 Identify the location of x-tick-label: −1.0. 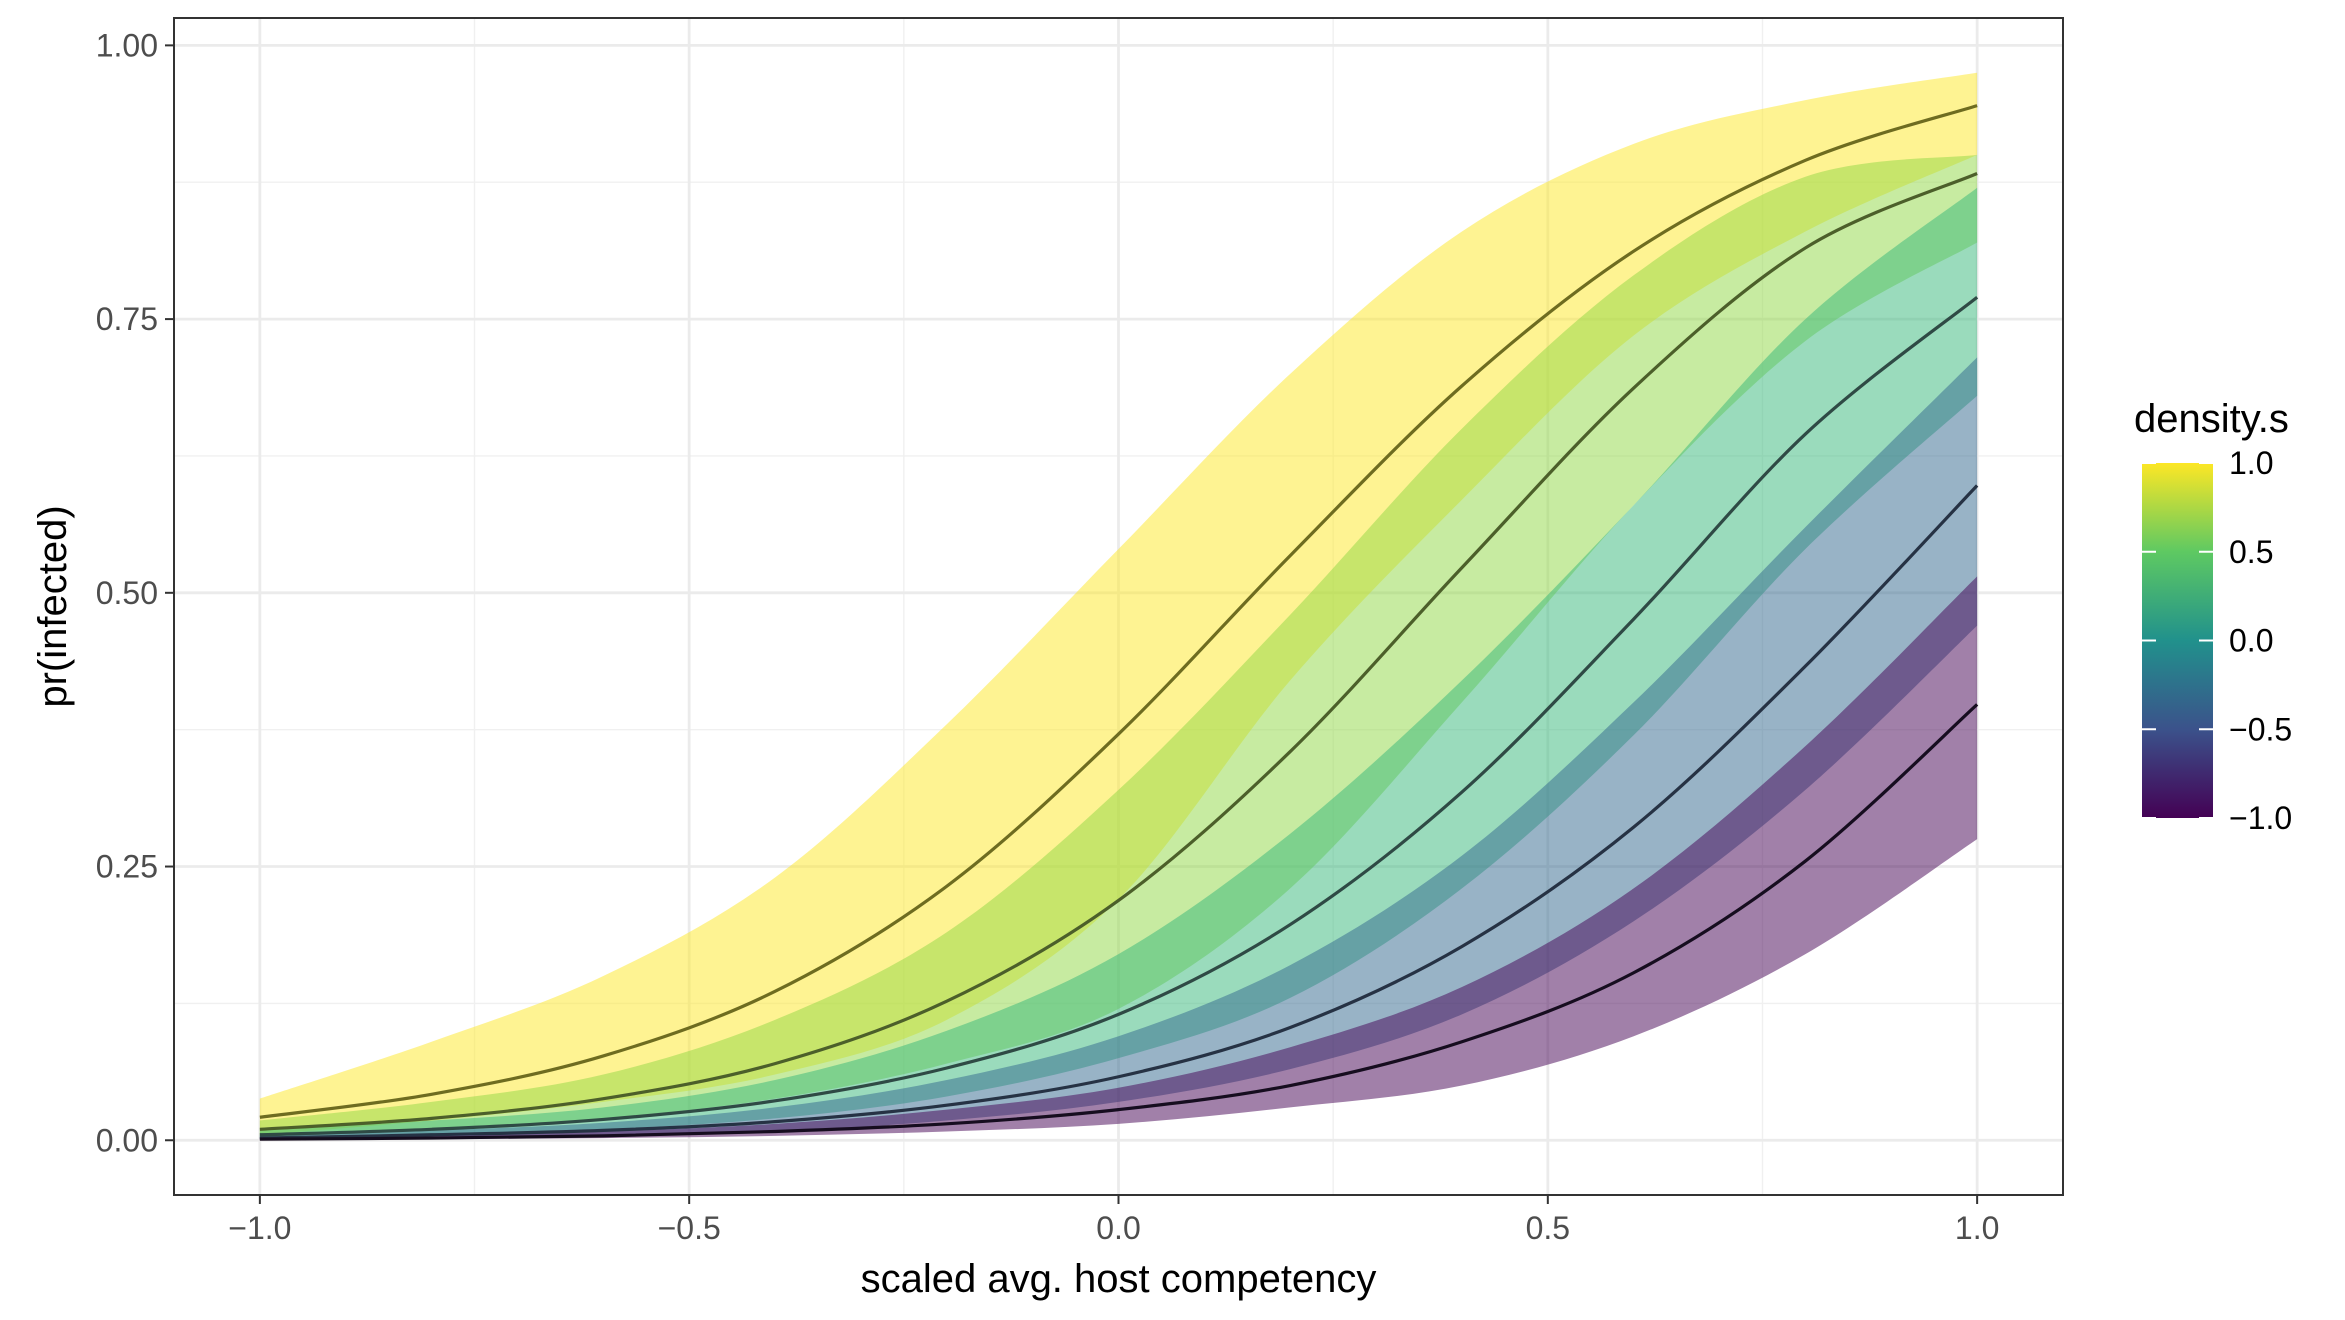
(259, 1228).